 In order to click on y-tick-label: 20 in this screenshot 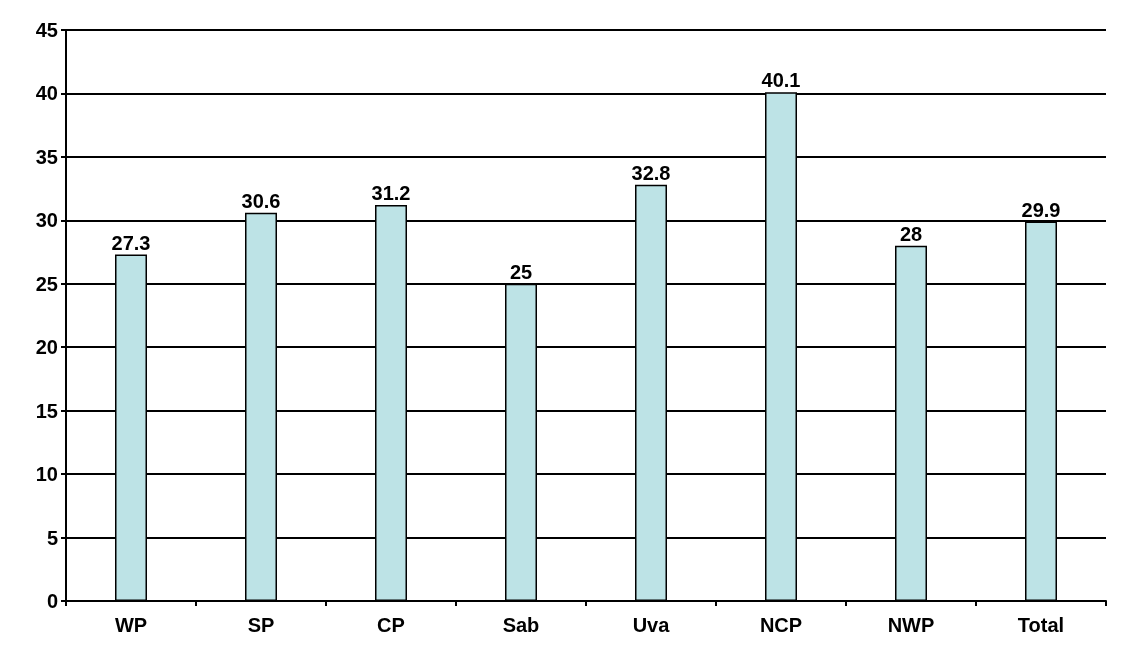, I will do `click(46, 347)`.